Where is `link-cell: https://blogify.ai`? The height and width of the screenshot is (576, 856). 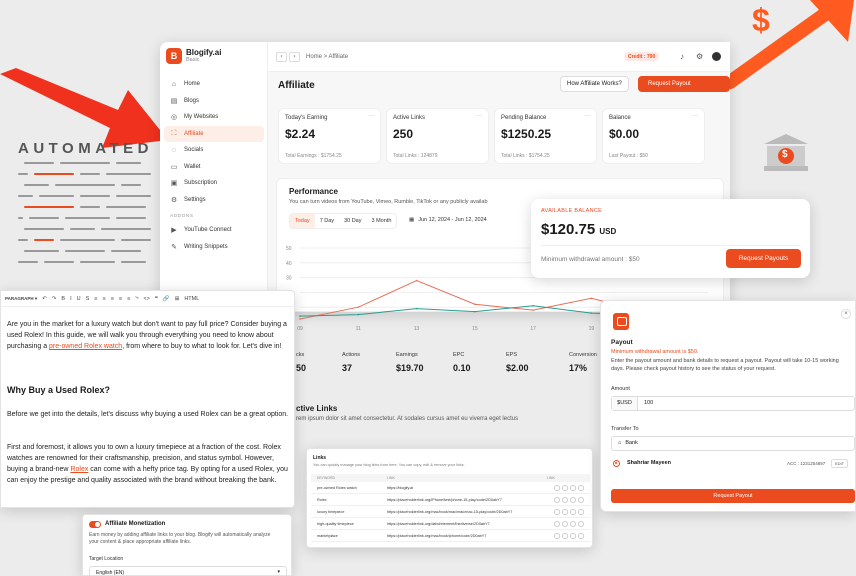
link-cell: https://blogify.ai is located at coordinates (400, 488).